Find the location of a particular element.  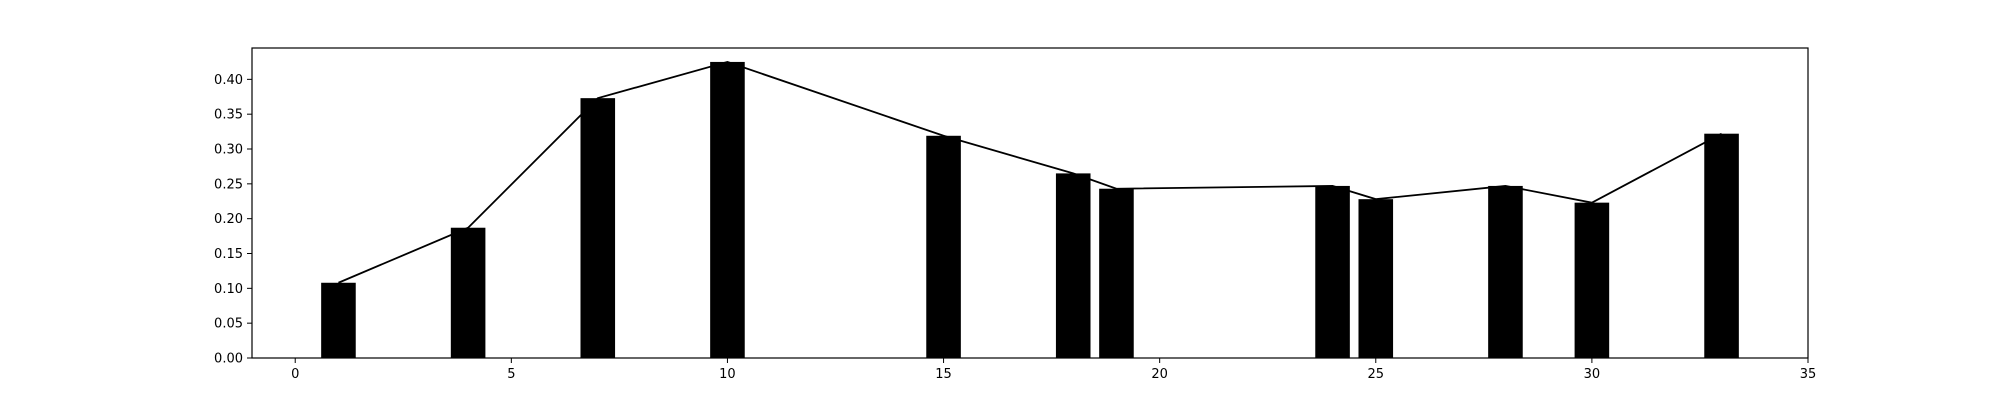

x-tick-label: 30 is located at coordinates (1592, 374).